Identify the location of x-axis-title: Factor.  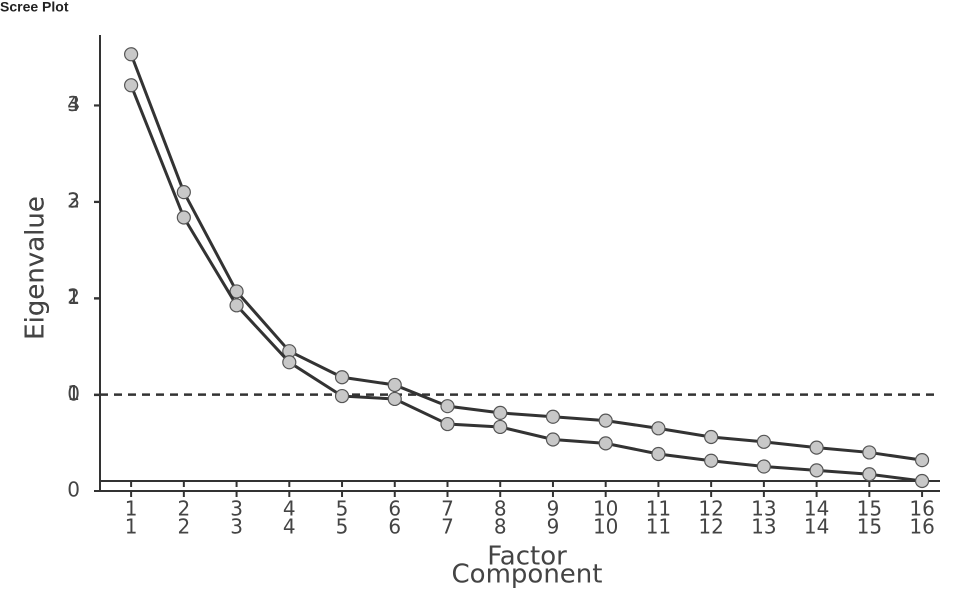
(527, 557).